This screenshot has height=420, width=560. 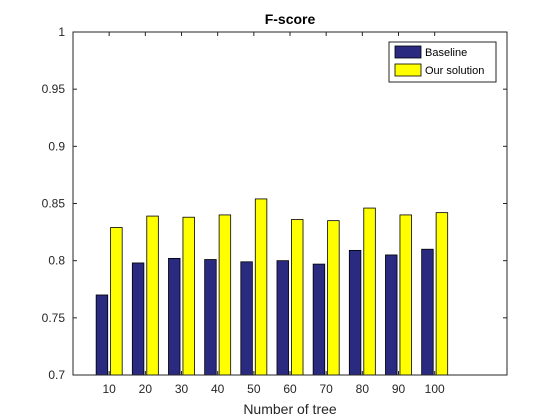 I want to click on x-tick-label: 10, so click(x=109, y=389).